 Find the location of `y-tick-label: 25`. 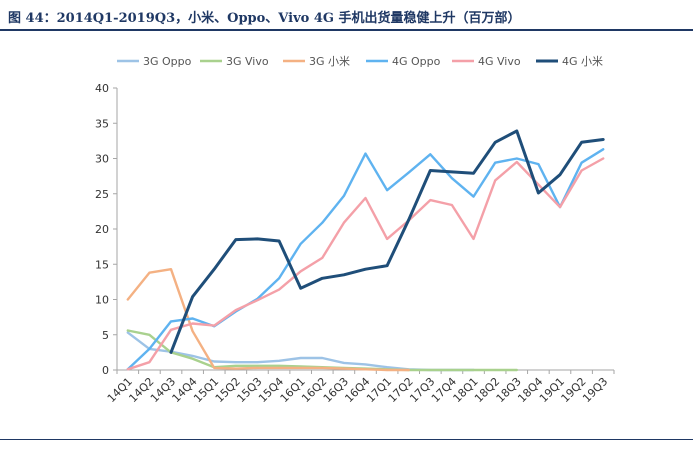

y-tick-label: 25 is located at coordinates (102, 194).